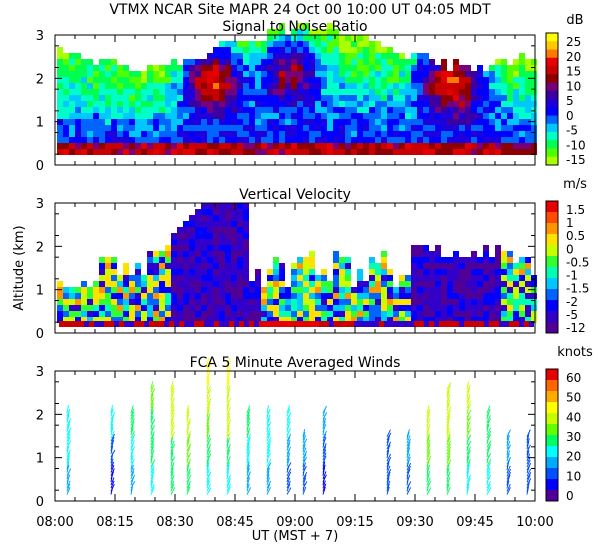  I want to click on colorbar-swatch, so click(552, 430).